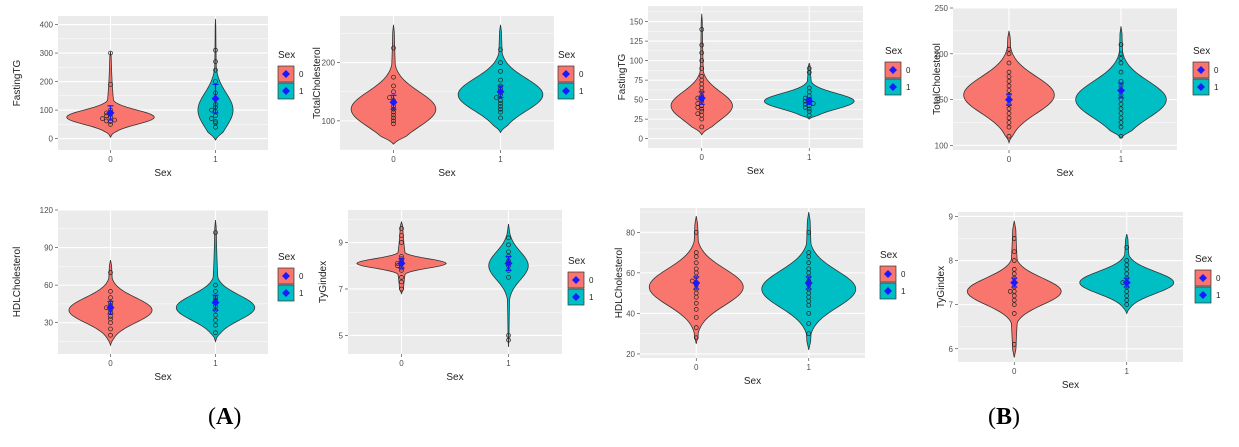 Image resolution: width=1239 pixels, height=447 pixels. I want to click on y-tick-label: 0, so click(641, 139).